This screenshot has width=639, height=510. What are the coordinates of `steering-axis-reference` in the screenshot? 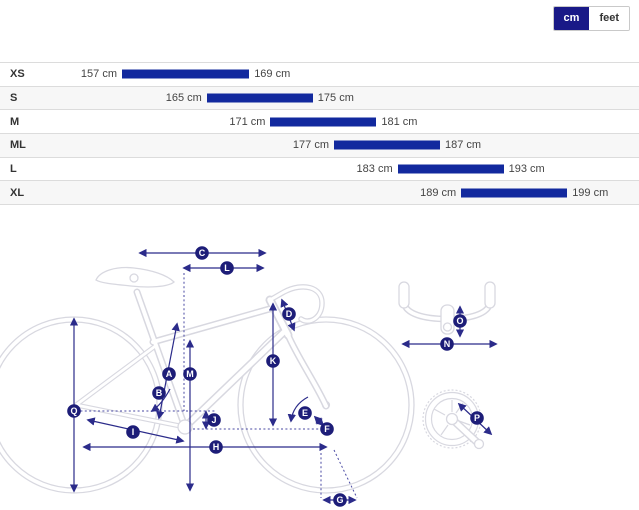 It's located at (345, 474).